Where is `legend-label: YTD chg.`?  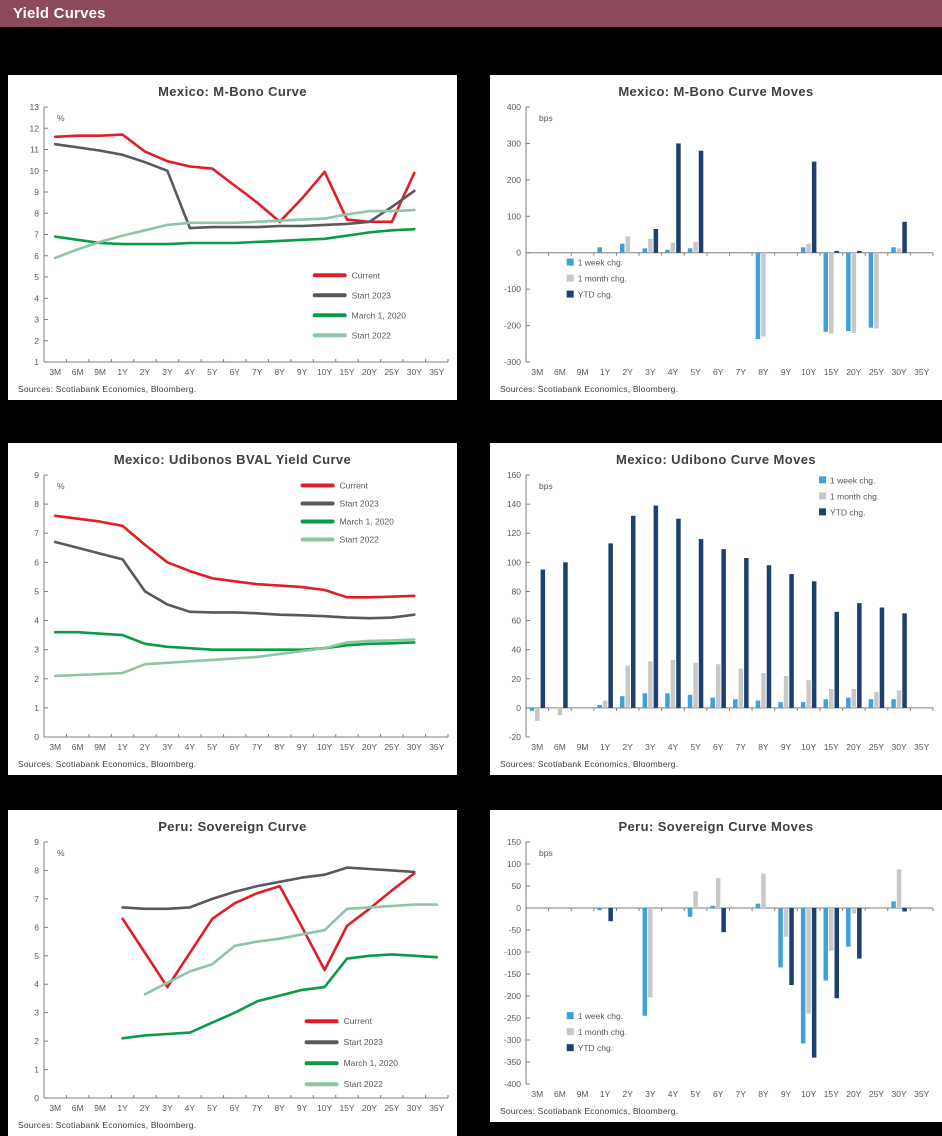
legend-label: YTD chg. is located at coordinates (595, 1048).